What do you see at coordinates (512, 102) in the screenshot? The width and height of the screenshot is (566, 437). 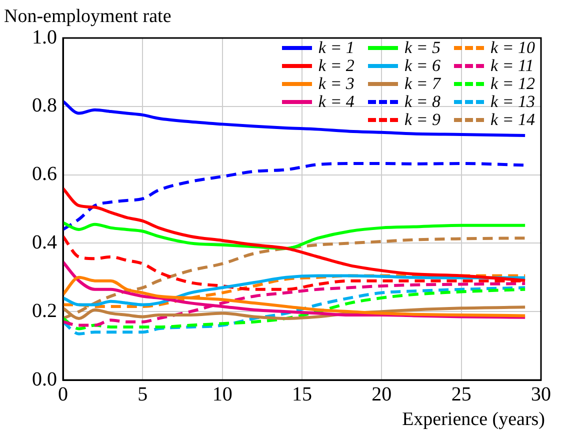 I see `legend-label: k = 13` at bounding box center [512, 102].